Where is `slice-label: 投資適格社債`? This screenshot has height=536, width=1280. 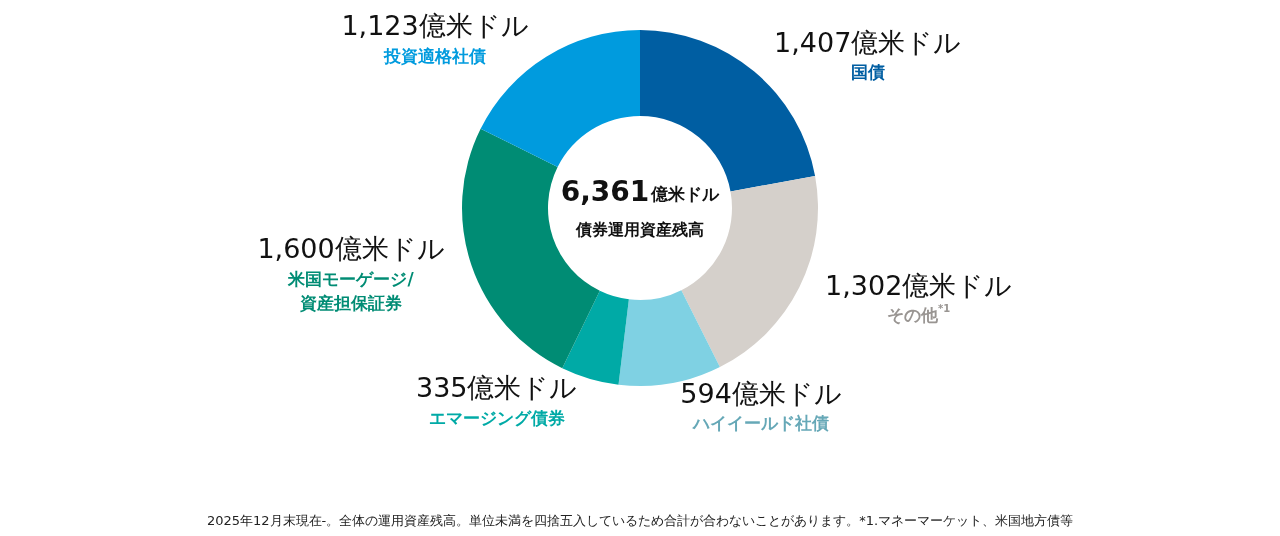 slice-label: 投資適格社債 is located at coordinates (435, 55).